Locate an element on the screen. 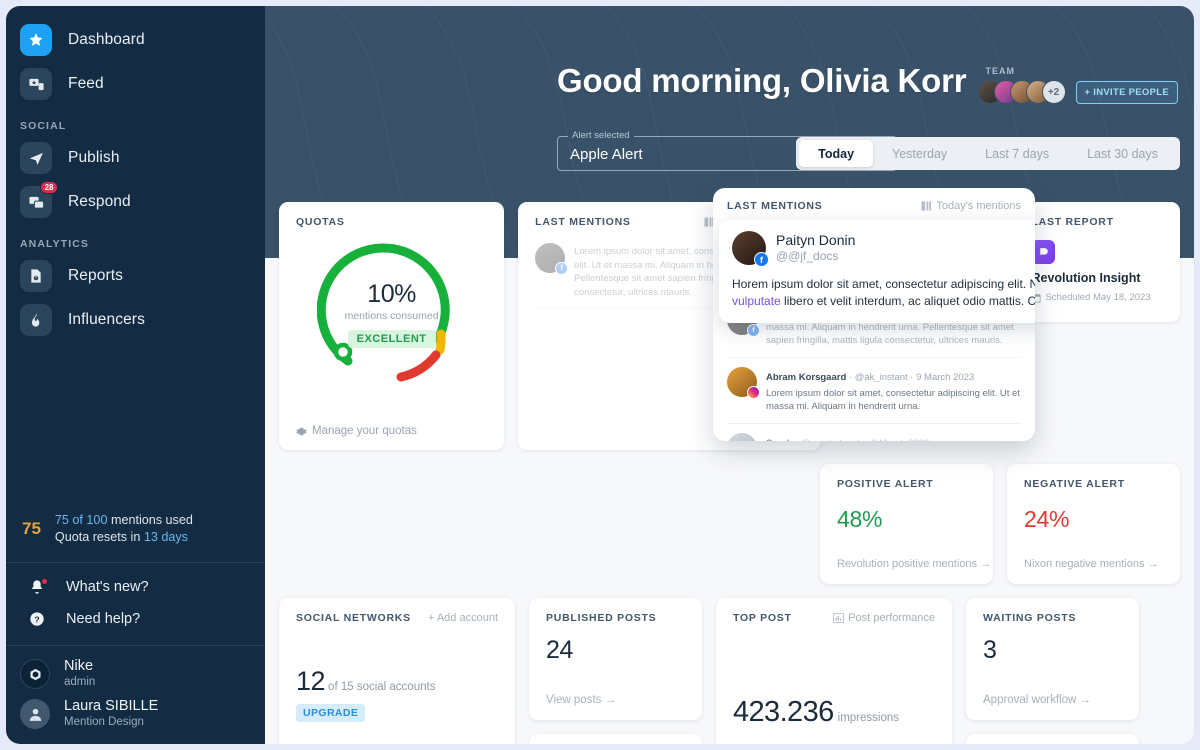 This screenshot has height=750, width=1200. sidebar-item-respond: 28 Respond is located at coordinates (135, 202).